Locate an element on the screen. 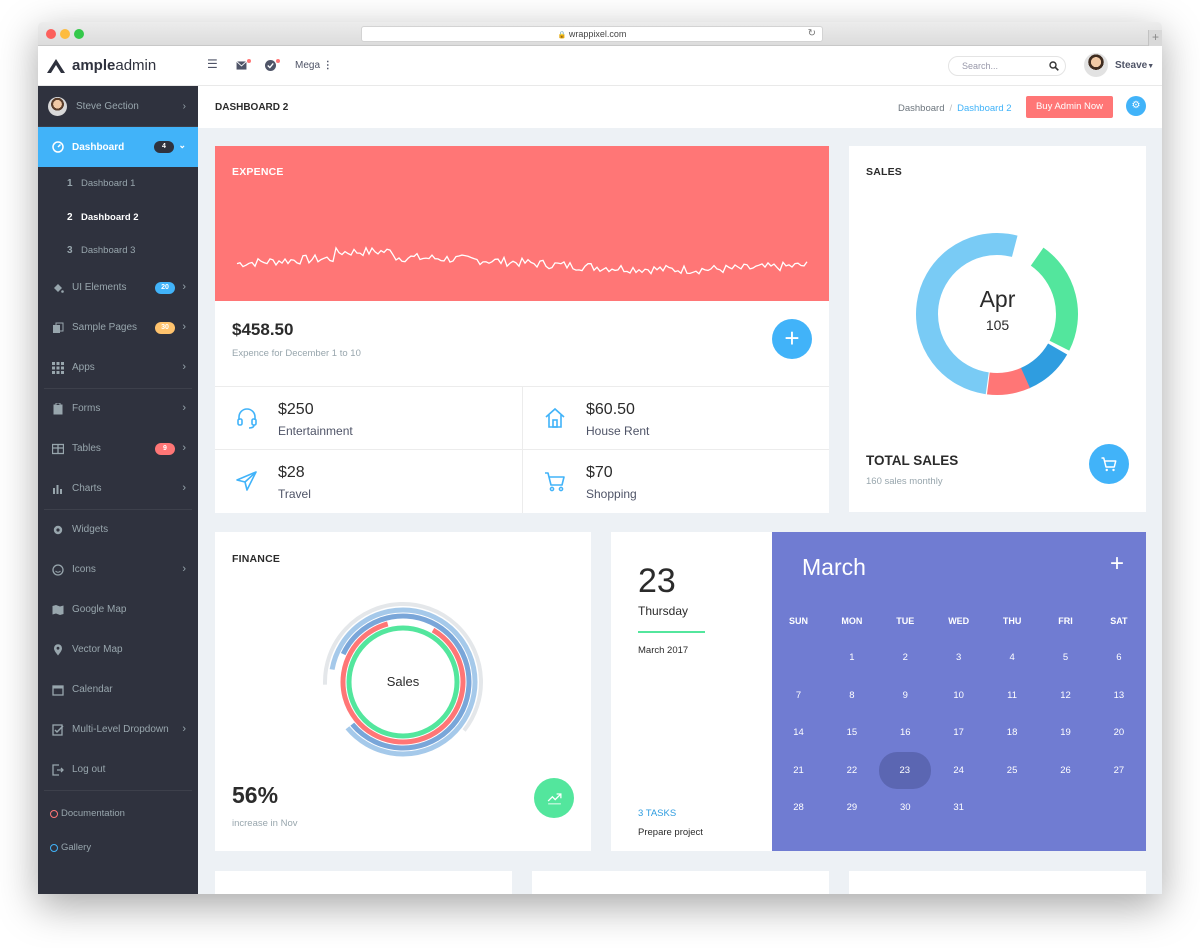 This screenshot has height=948, width=1200. calendar-day: 11 is located at coordinates (1012, 695).